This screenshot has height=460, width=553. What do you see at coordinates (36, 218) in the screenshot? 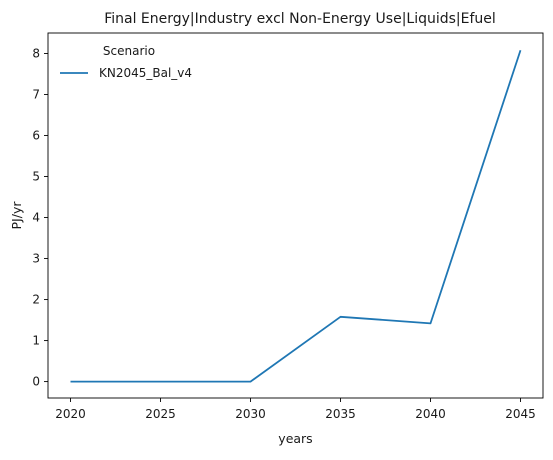
I see `y-tick-label: 4` at bounding box center [36, 218].